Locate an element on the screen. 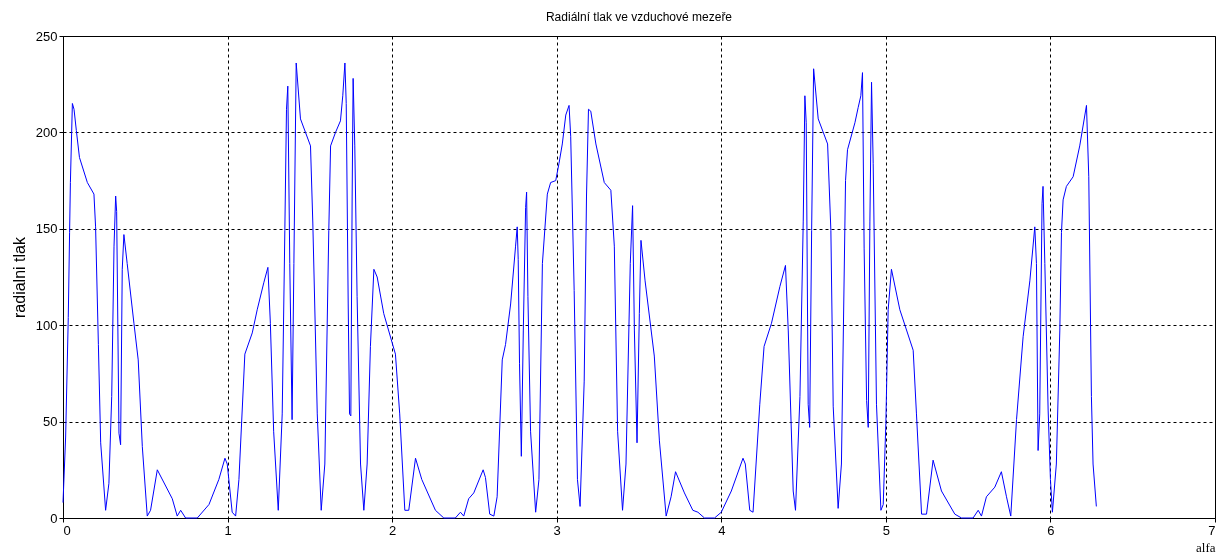  y-tick-label: 250 is located at coordinates (46, 36).